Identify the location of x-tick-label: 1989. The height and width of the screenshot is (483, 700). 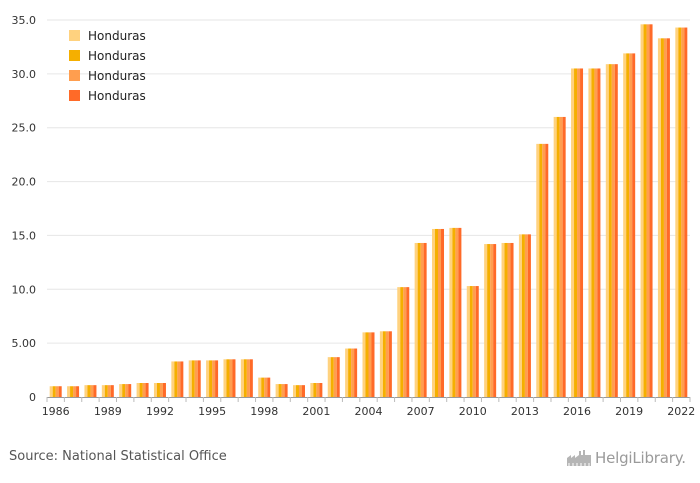
(108, 411).